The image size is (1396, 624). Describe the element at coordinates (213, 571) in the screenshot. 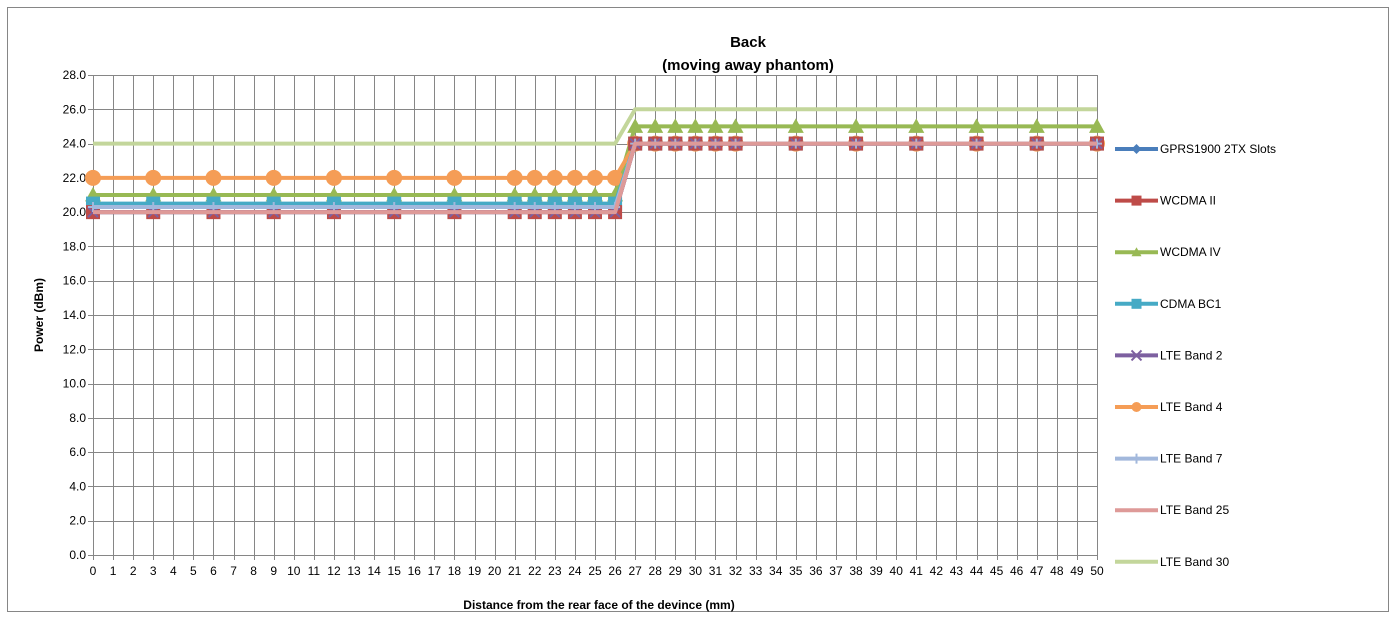

I see `x-tick-label: 6` at that location.